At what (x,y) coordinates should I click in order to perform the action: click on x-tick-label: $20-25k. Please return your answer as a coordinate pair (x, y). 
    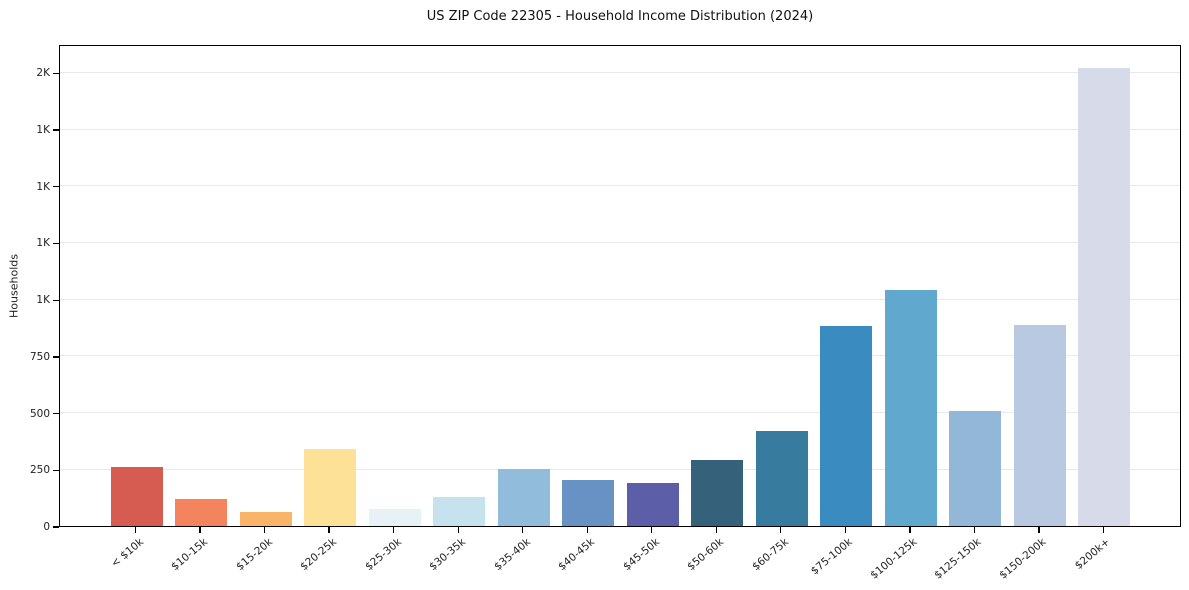
    Looking at the image, I should click on (319, 555).